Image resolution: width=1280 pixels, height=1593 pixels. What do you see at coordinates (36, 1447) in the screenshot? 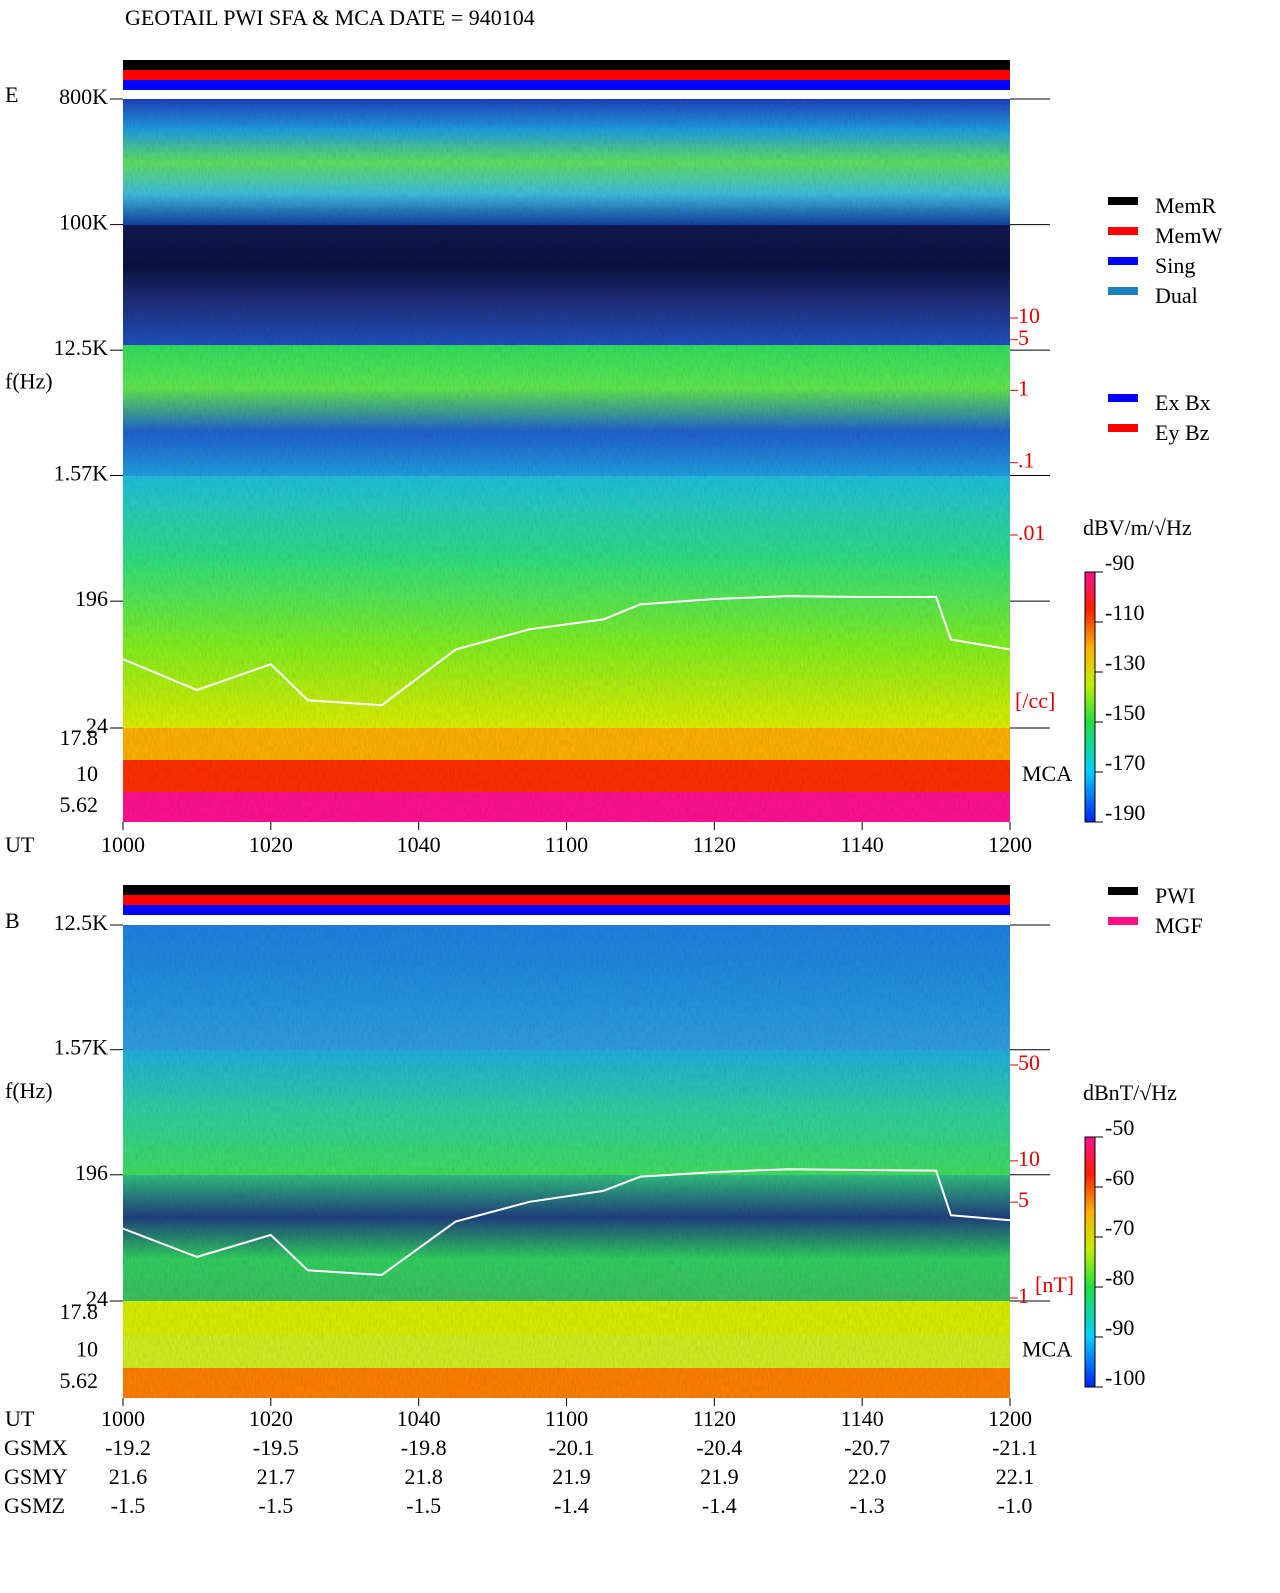
I see `orbit-row-label: GSMX` at bounding box center [36, 1447].